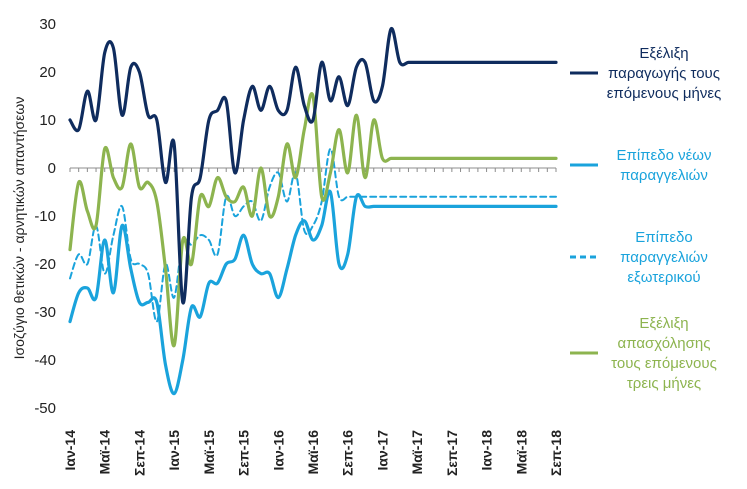 Image resolution: width=747 pixels, height=489 pixels. I want to click on x-tick-label: Ιαν-14, so click(70, 450).